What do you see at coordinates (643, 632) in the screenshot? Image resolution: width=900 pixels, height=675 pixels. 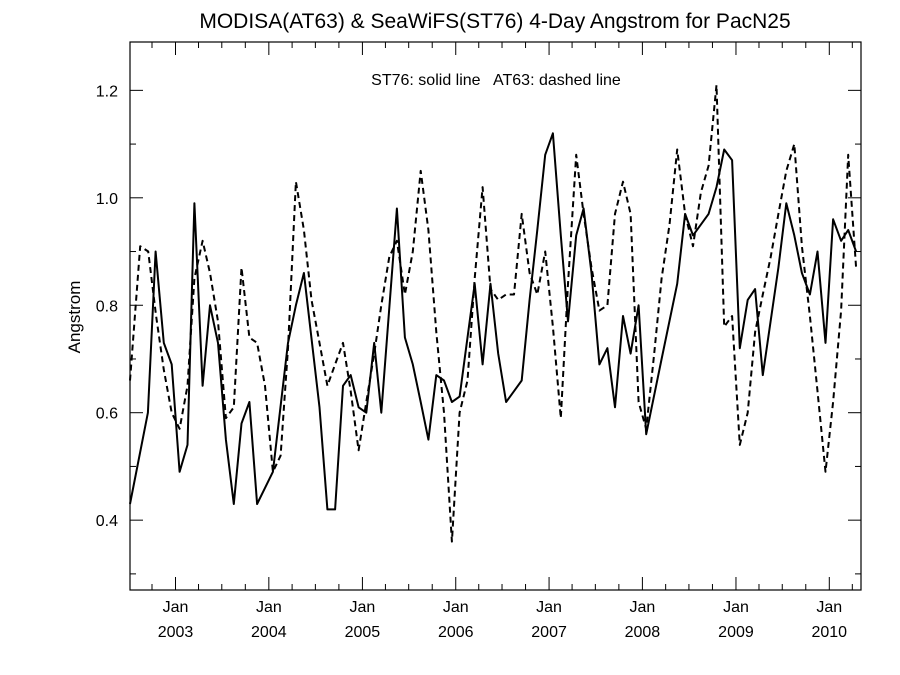 I see `x-tick-year: 2008` at bounding box center [643, 632].